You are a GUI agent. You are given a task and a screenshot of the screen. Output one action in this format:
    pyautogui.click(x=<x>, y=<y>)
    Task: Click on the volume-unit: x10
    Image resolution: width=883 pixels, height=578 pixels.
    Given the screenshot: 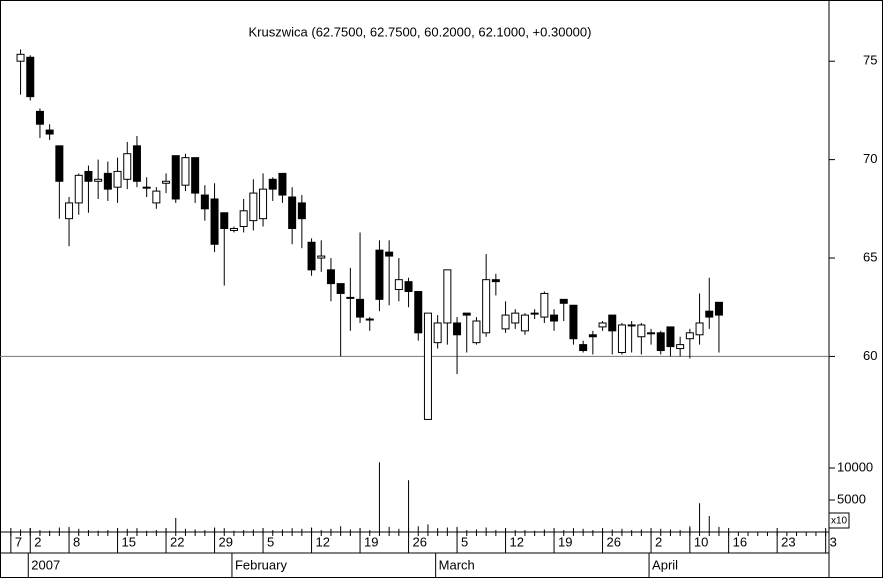 What is the action you would take?
    pyautogui.click(x=839, y=521)
    